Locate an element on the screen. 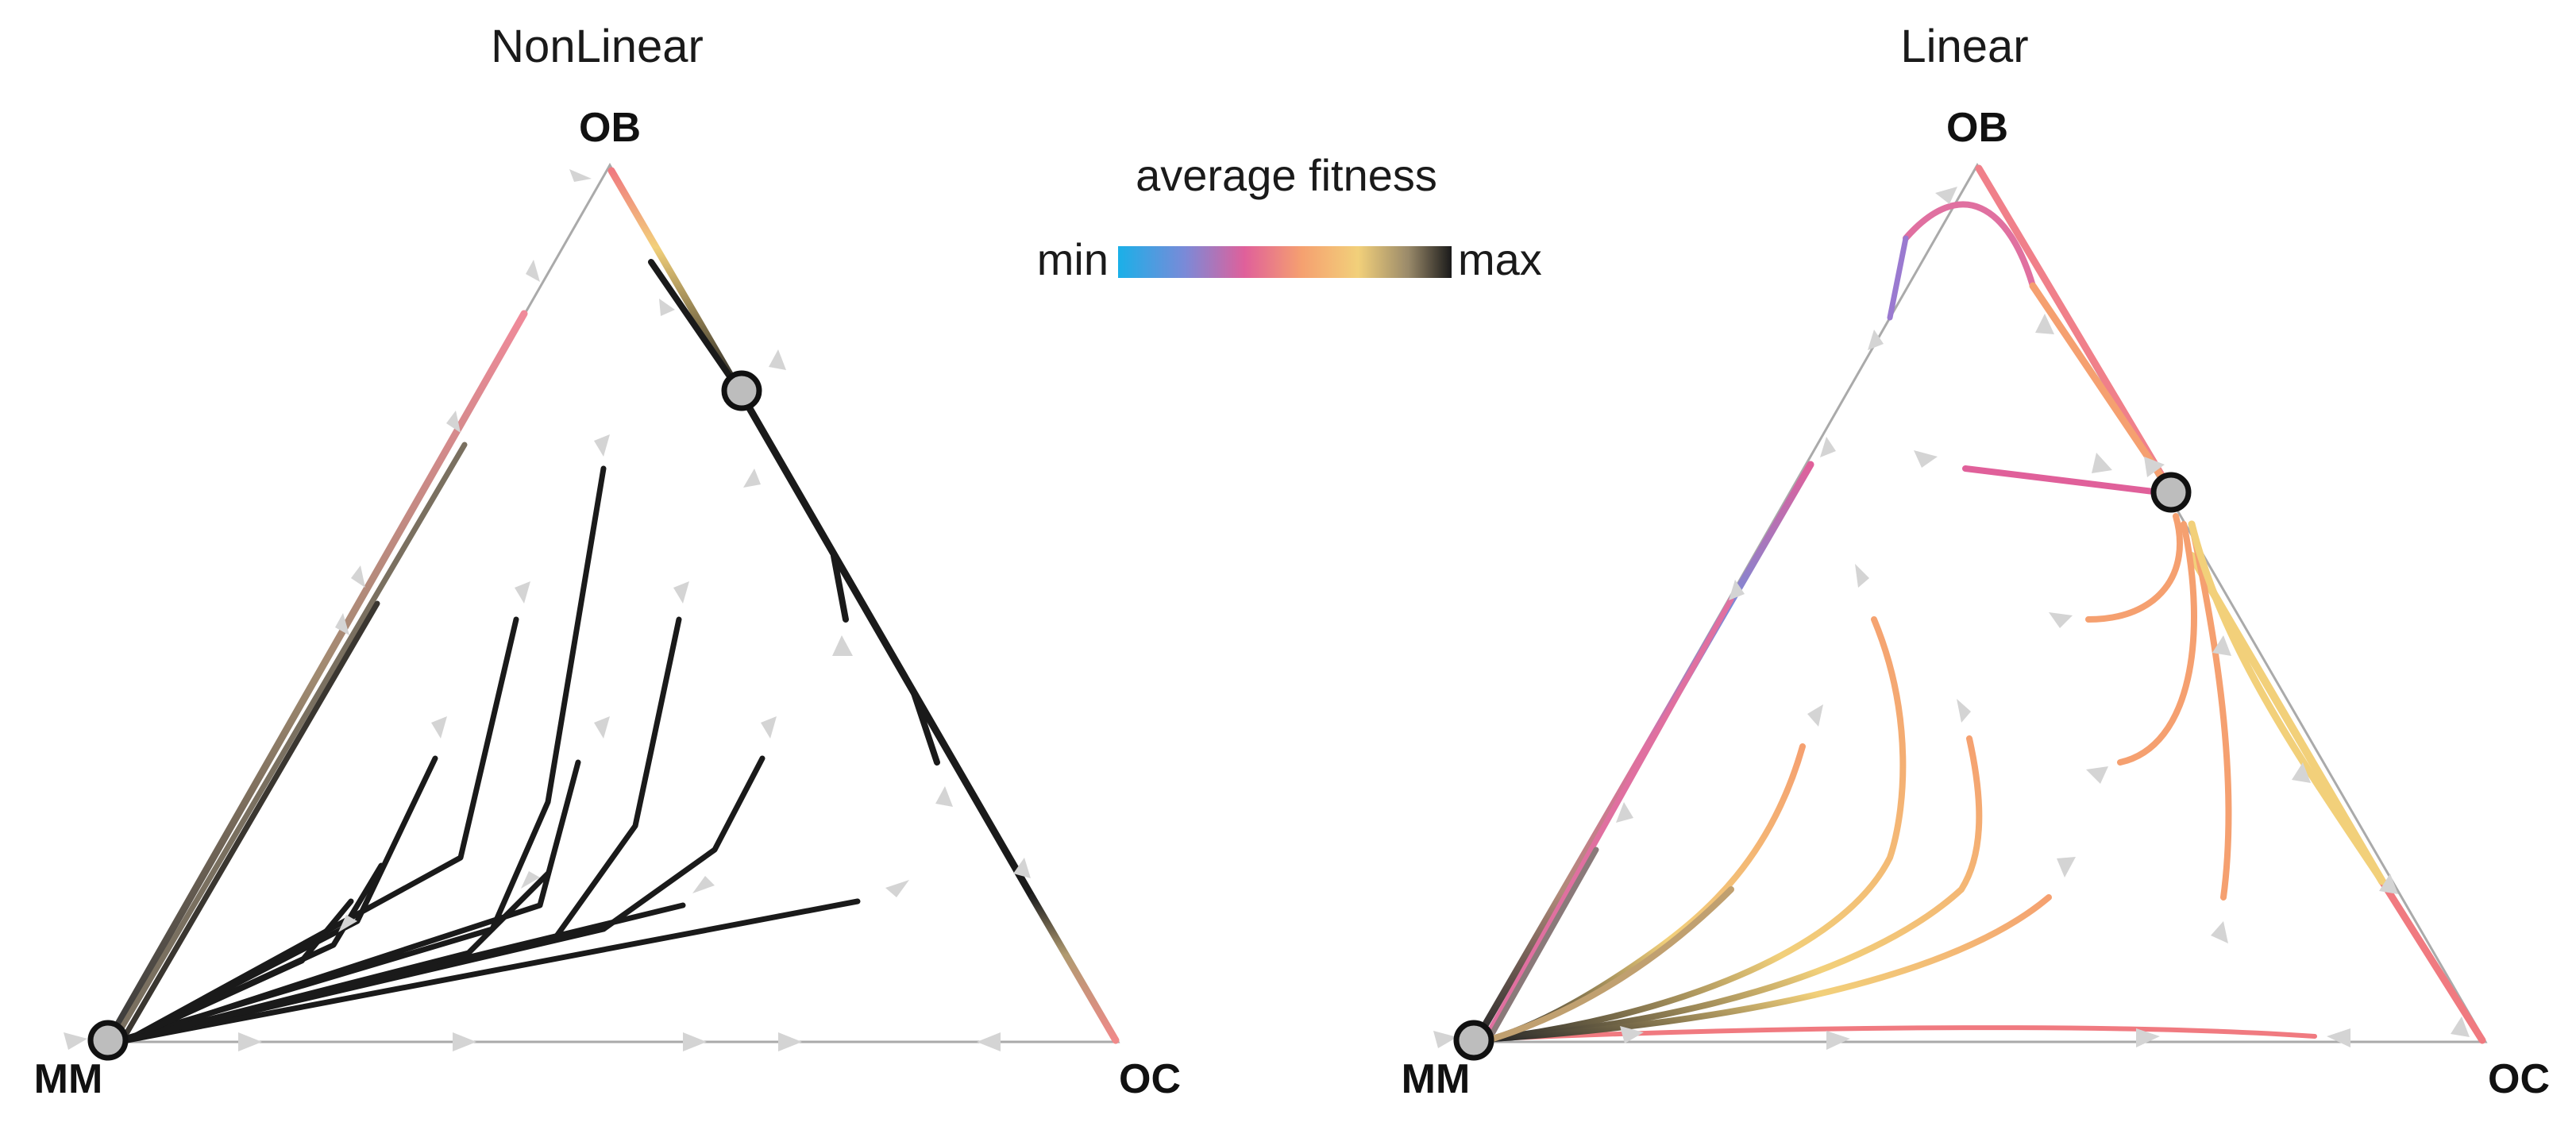 The height and width of the screenshot is (1134, 2576). fixed-point-interior is located at coordinates (2171, 492).